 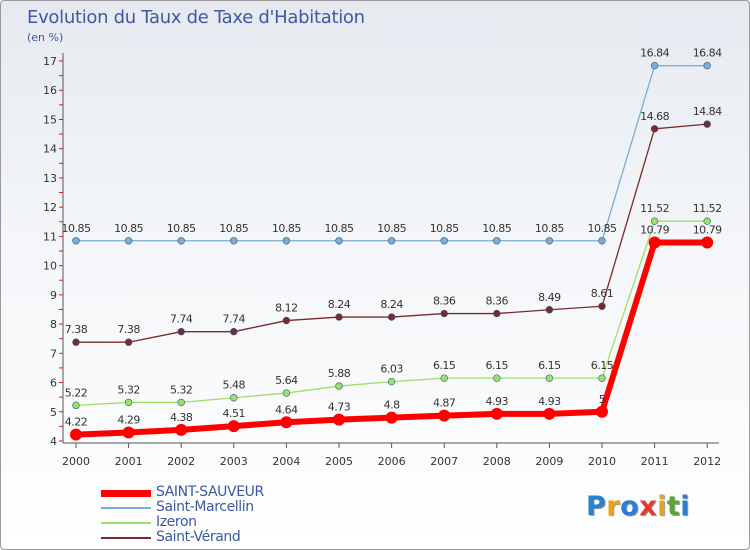 I want to click on data-label: 11.52, so click(x=654, y=208).